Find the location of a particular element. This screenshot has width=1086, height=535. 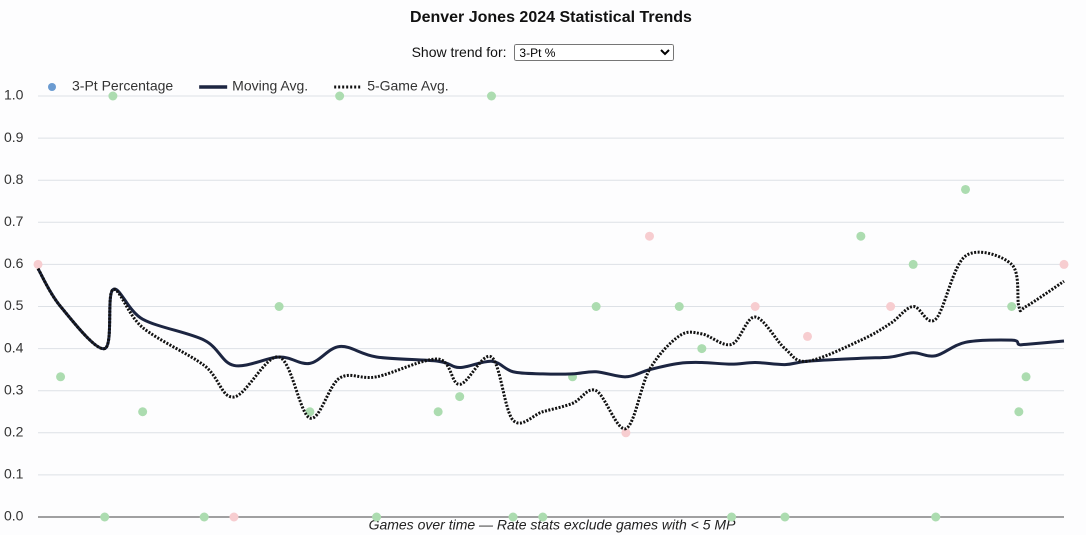

y-tick-label: 1.0 is located at coordinates (14, 95).